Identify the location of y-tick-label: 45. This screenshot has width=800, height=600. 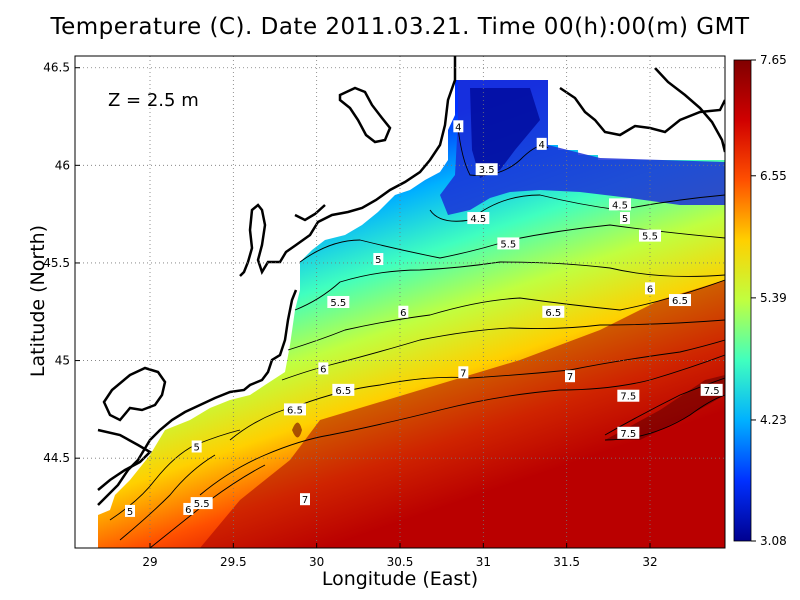
(62, 361).